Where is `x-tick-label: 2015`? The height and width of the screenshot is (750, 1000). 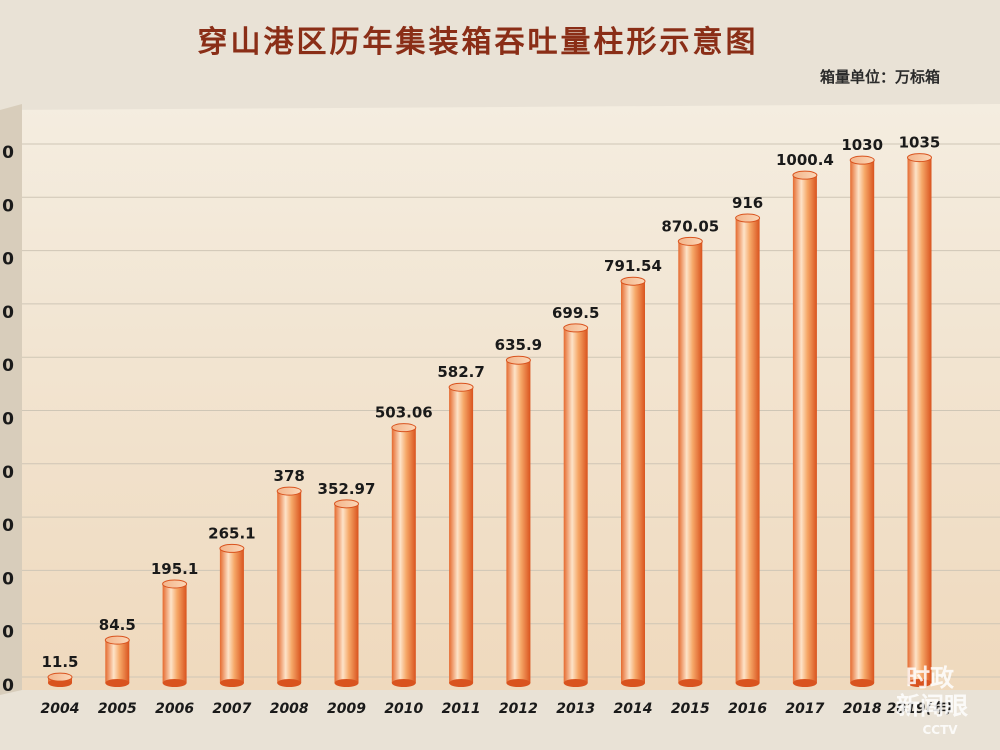 x-tick-label: 2015 is located at coordinates (690, 709).